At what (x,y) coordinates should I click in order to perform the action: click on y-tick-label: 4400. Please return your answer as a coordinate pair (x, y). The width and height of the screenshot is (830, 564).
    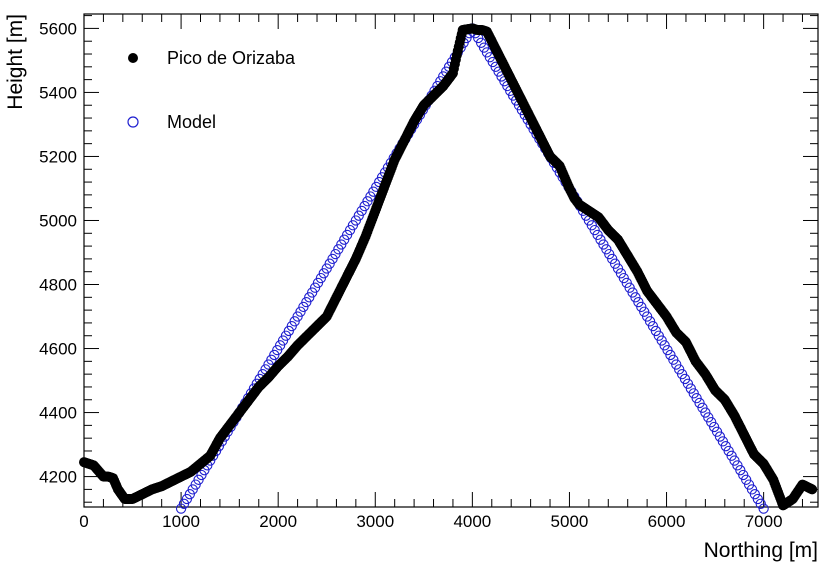
    Looking at the image, I should click on (58, 413).